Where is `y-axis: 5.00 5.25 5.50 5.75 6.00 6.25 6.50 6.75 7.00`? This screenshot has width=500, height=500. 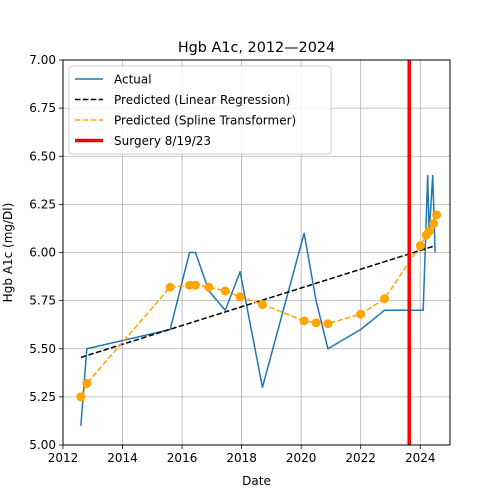
y-axis: 5.00 5.25 5.50 5.75 6.00 6.25 6.50 6.75 7.00 is located at coordinates (46, 252).